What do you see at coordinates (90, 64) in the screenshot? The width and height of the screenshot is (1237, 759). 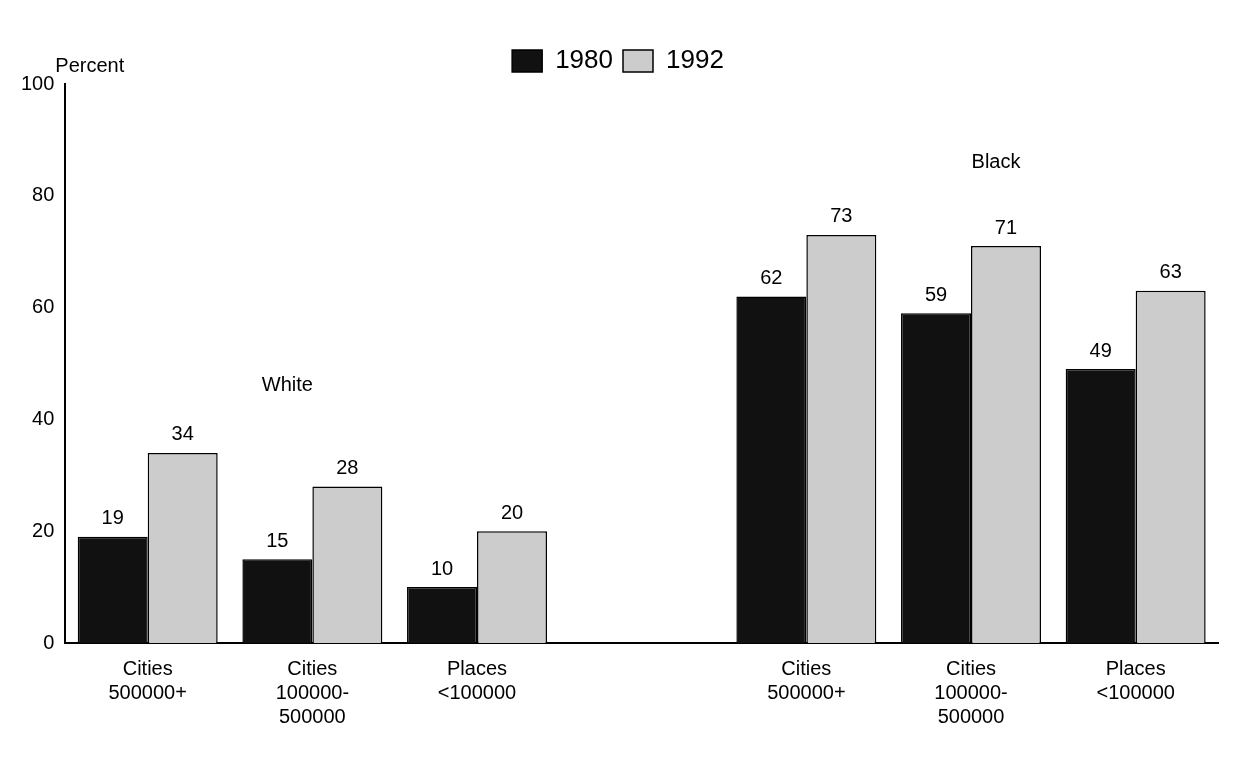 I see `y-axis-title: Percent` at bounding box center [90, 64].